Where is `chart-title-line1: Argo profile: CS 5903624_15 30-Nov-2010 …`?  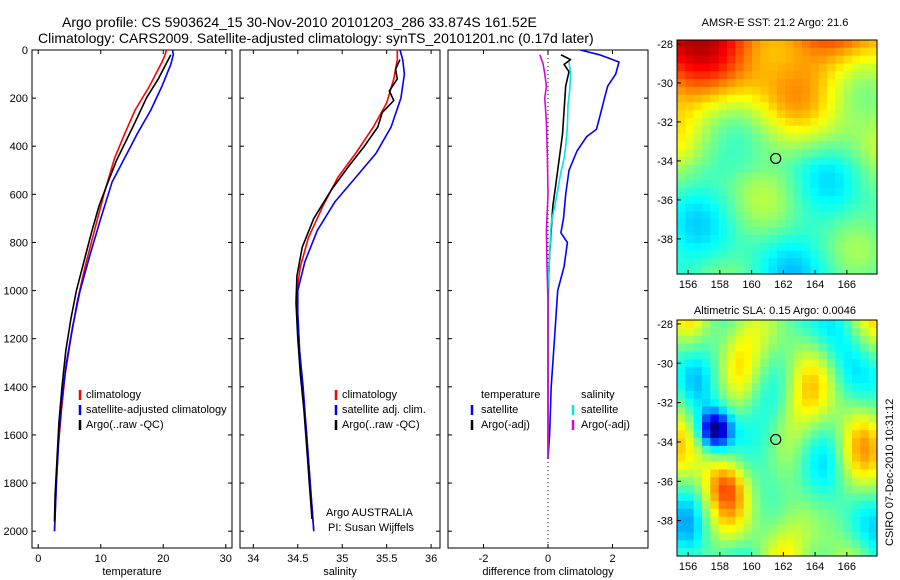
chart-title-line1: Argo profile: CS 5903624_15 30-Nov-2010 … is located at coordinates (299, 22).